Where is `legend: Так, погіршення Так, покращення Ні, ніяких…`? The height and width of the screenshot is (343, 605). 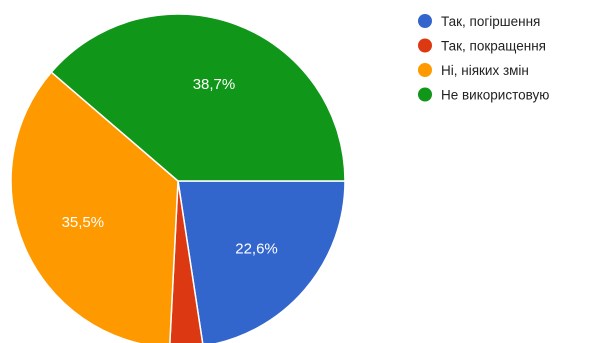 legend: Так, погіршення Так, покращення Ні, ніяких… is located at coordinates (483, 58).